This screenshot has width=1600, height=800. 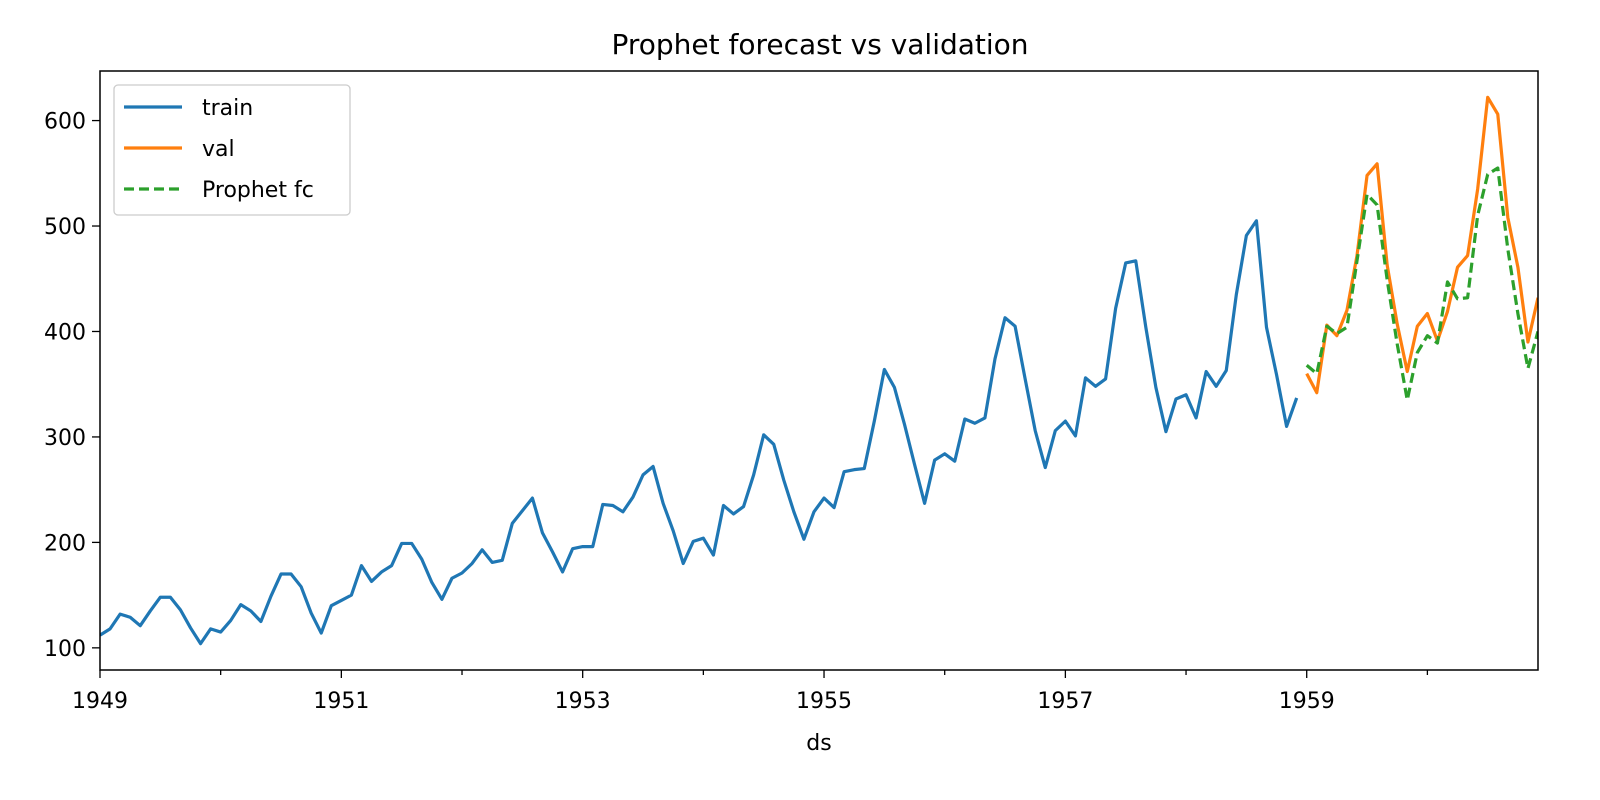 What do you see at coordinates (1065, 701) in the screenshot?
I see `x-tick-label-1957: 1957` at bounding box center [1065, 701].